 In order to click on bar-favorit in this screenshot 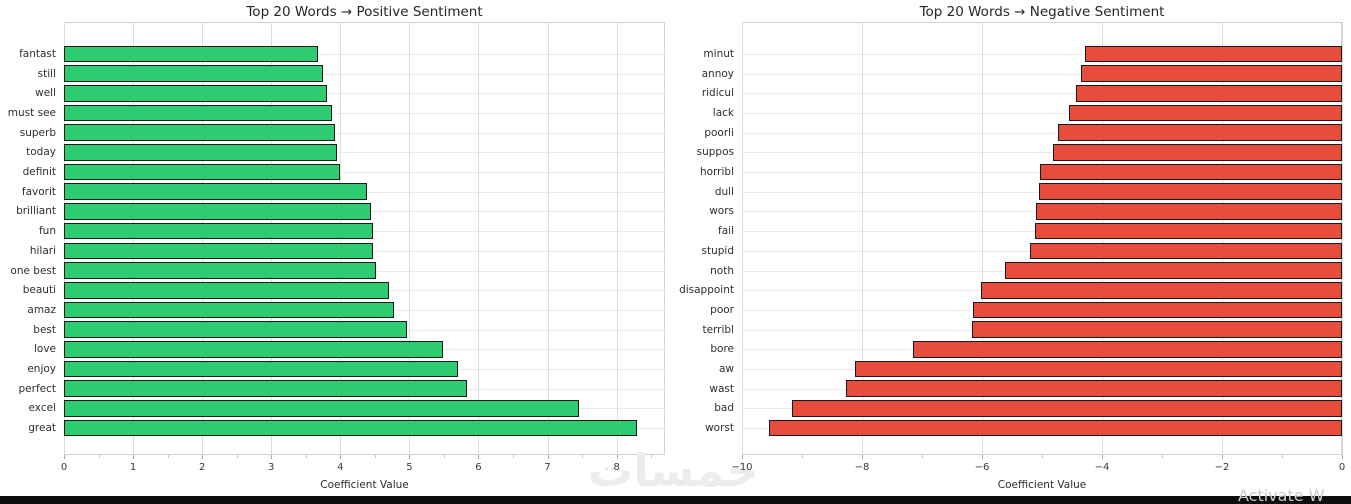, I will do `click(216, 192)`.